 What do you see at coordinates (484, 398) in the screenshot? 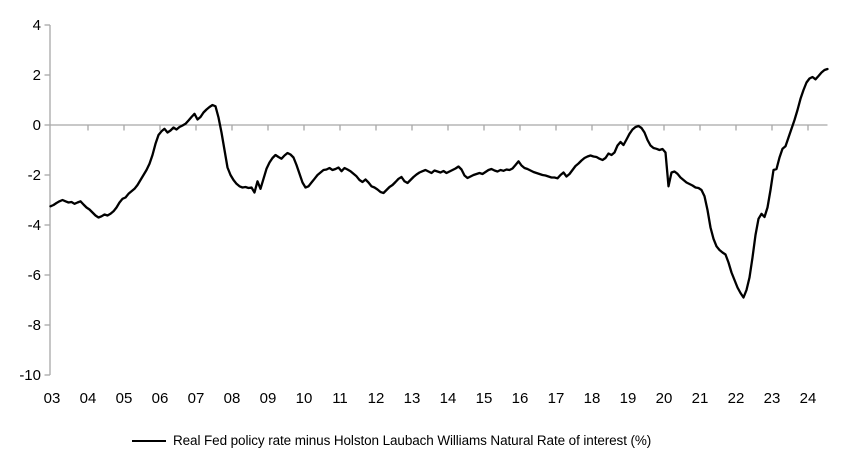
I see `x-tick-label: 15` at bounding box center [484, 398].